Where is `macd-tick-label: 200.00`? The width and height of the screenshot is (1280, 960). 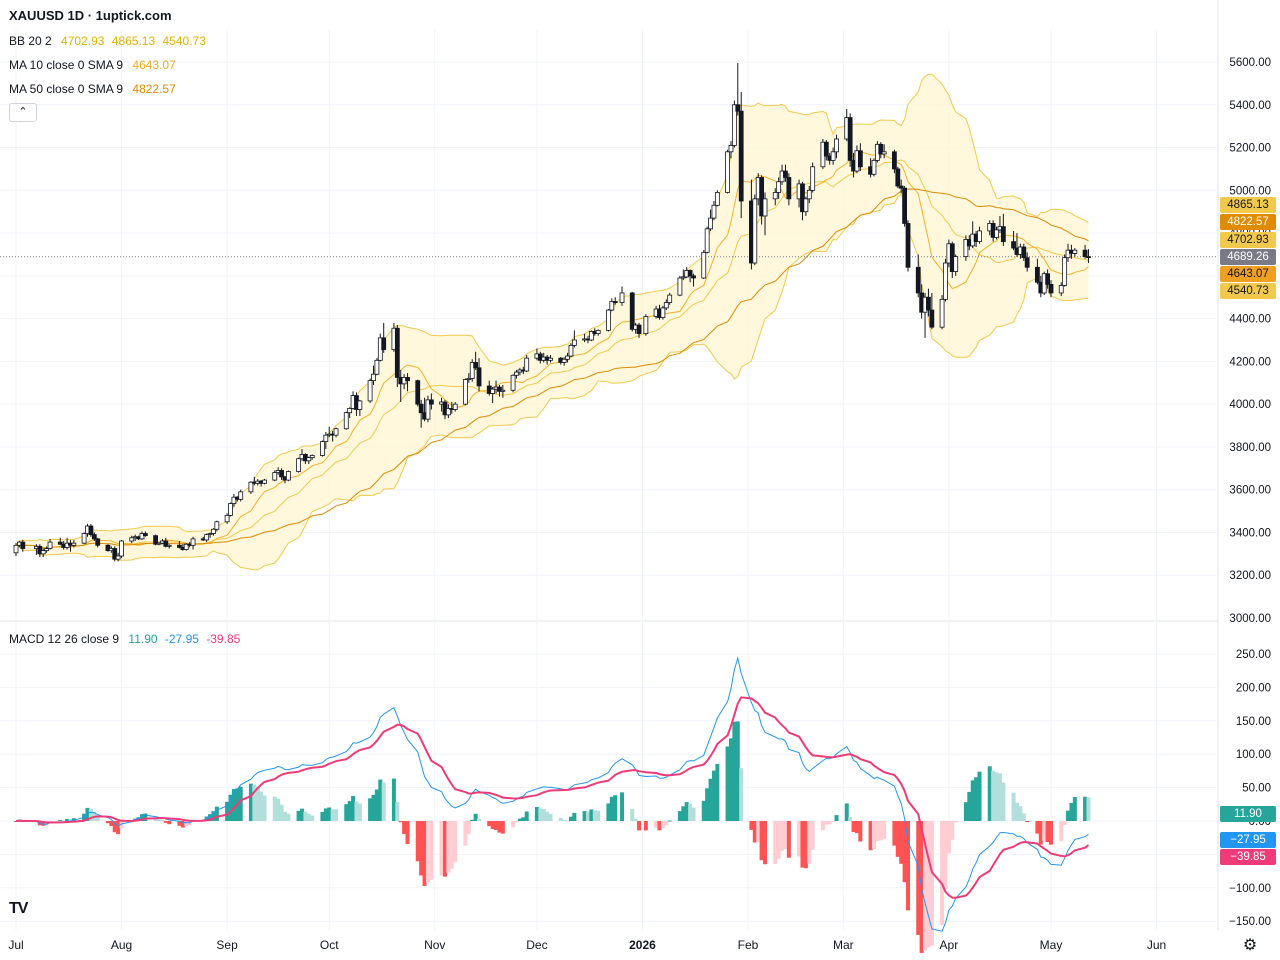
macd-tick-label: 200.00 is located at coordinates (1253, 688).